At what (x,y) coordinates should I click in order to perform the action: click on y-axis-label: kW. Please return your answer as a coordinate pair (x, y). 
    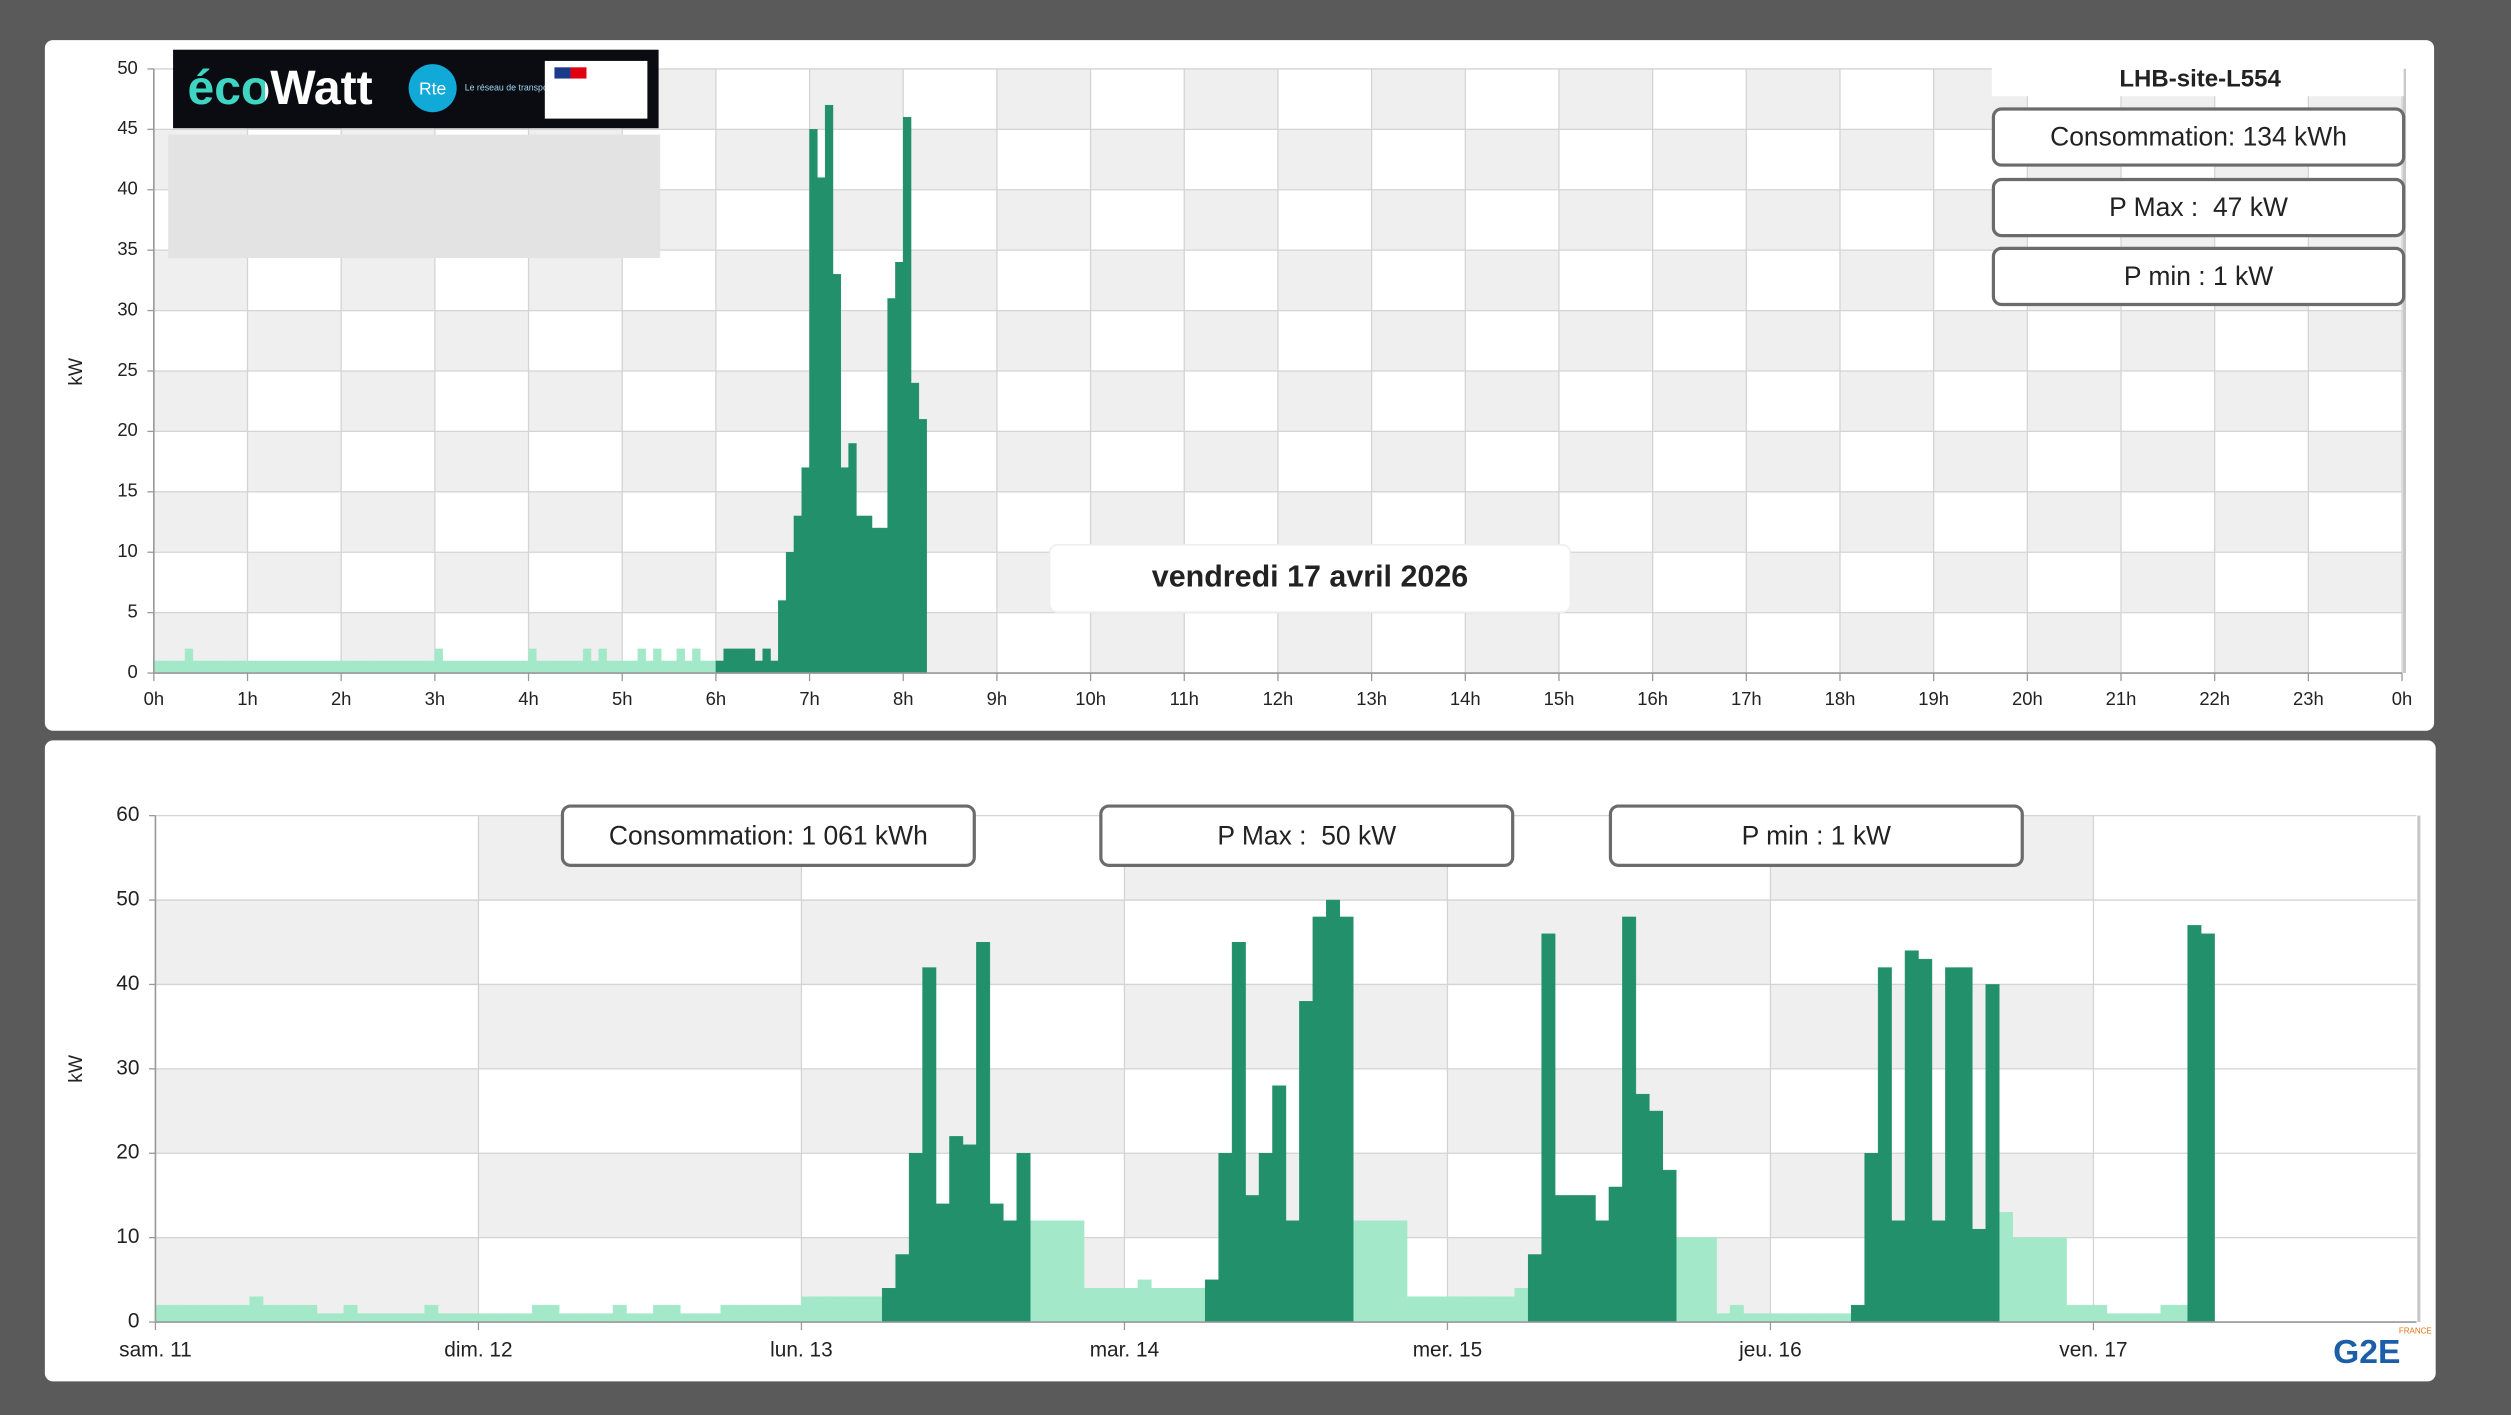
    Looking at the image, I should click on (76, 1068).